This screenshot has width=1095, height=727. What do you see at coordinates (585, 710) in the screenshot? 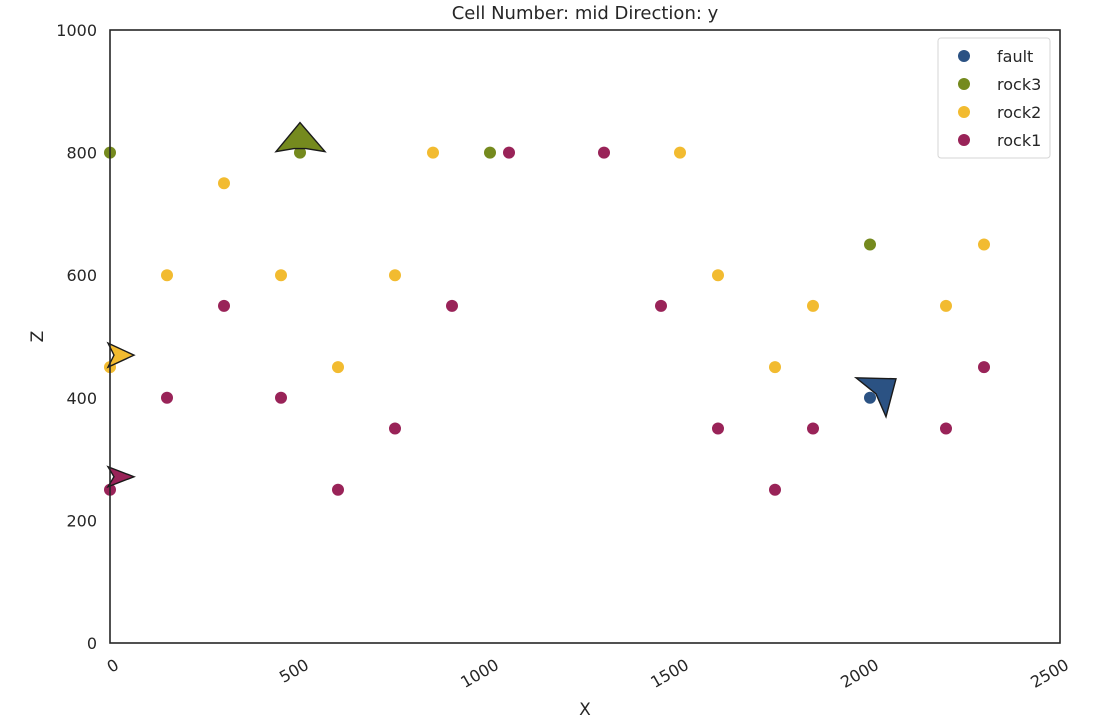
I see `x-axis-label: X` at bounding box center [585, 710].